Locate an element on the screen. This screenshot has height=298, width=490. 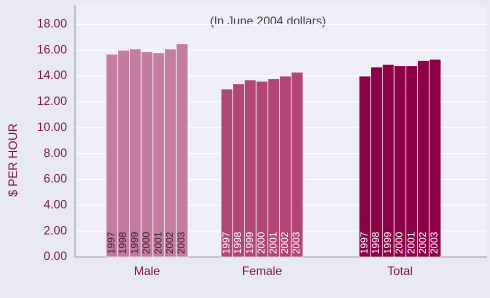
y-tick-label: 14.00 is located at coordinates (52, 75).